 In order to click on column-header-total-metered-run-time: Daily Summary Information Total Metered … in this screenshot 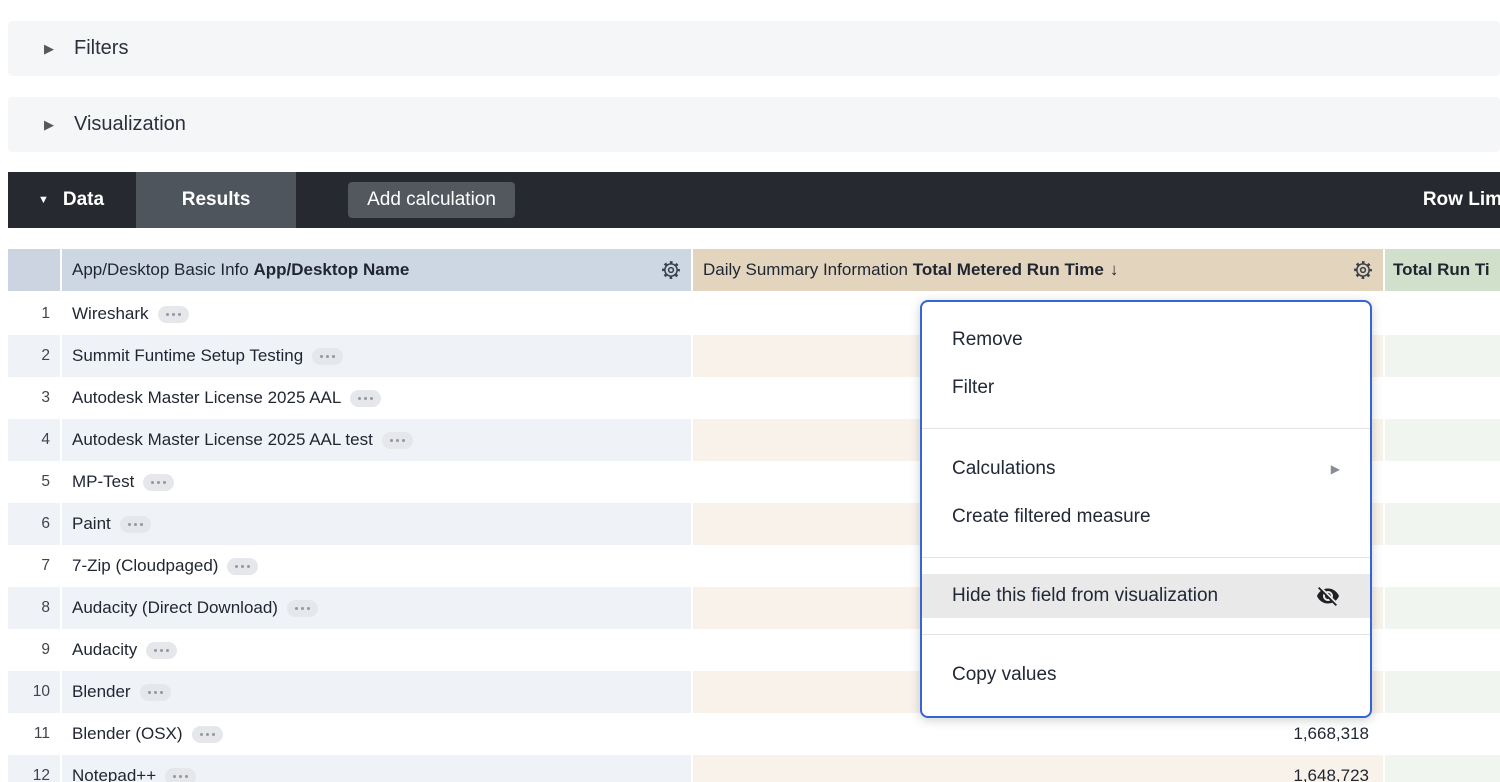, I will do `click(1038, 270)`.